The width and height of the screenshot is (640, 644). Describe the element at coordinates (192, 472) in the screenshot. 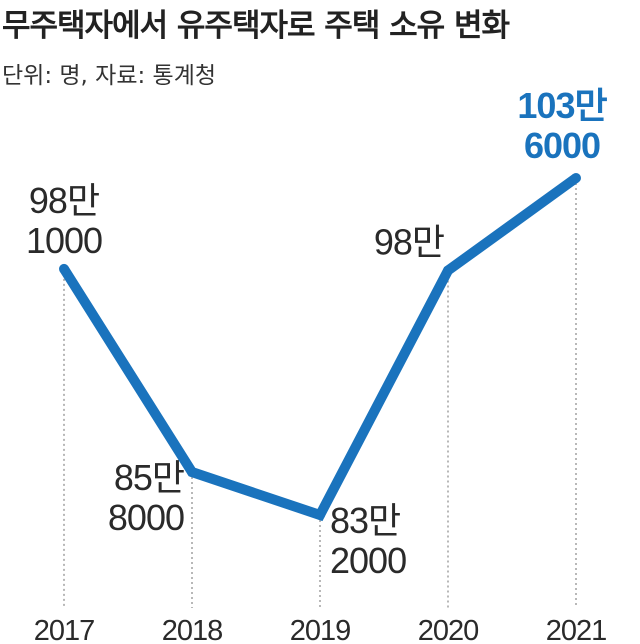

I see `data-point-2018` at that location.